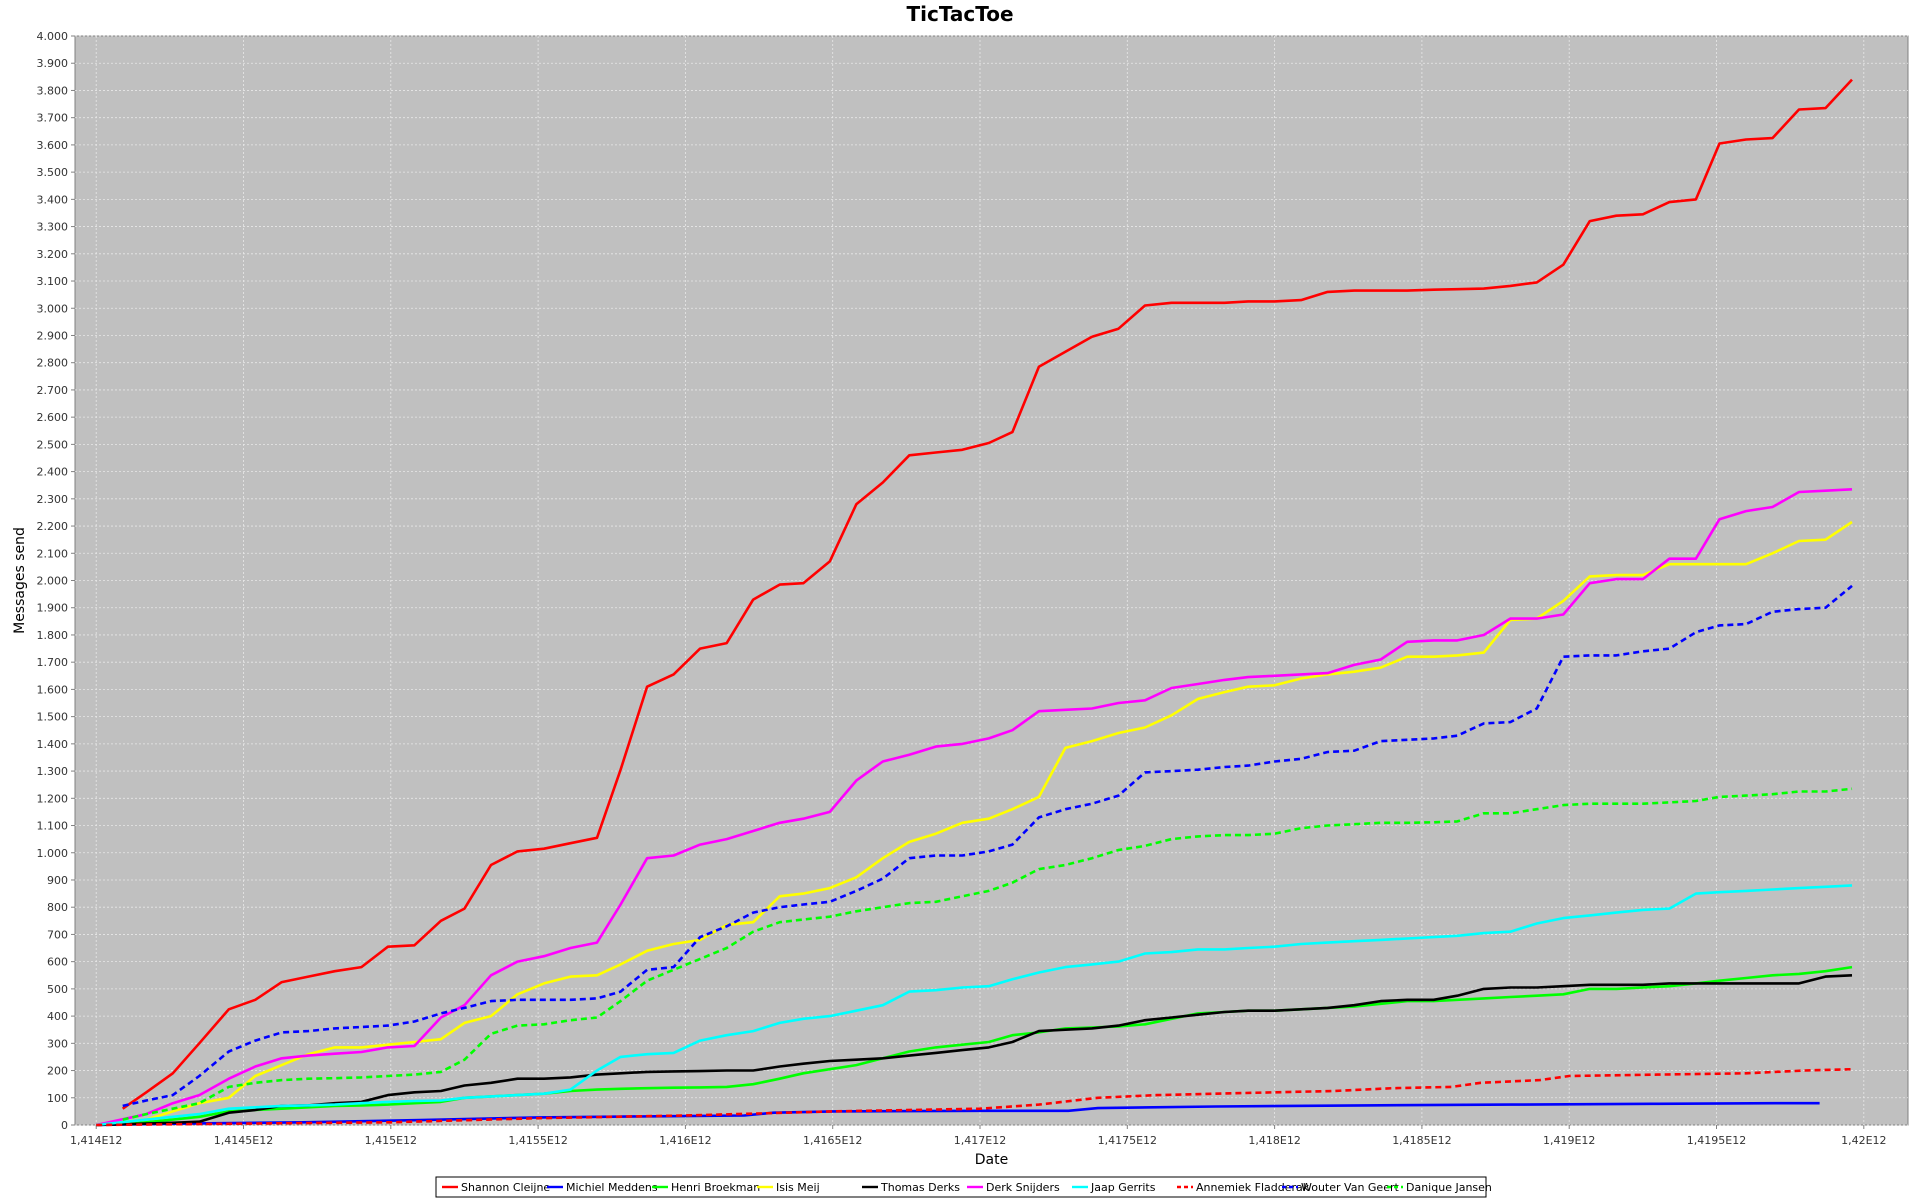  I want to click on y-tick-label: 3.500, so click(53, 172).